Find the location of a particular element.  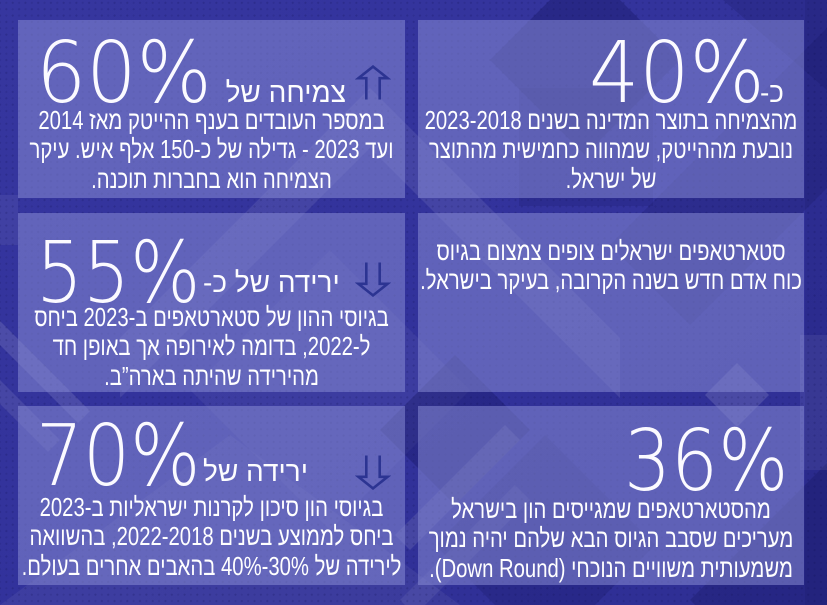

stat-value: 70% is located at coordinates (118, 456).